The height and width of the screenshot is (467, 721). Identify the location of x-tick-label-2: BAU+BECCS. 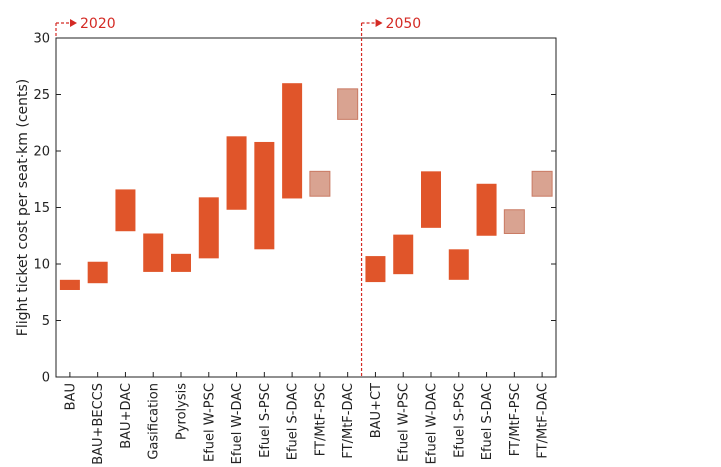
(98, 424).